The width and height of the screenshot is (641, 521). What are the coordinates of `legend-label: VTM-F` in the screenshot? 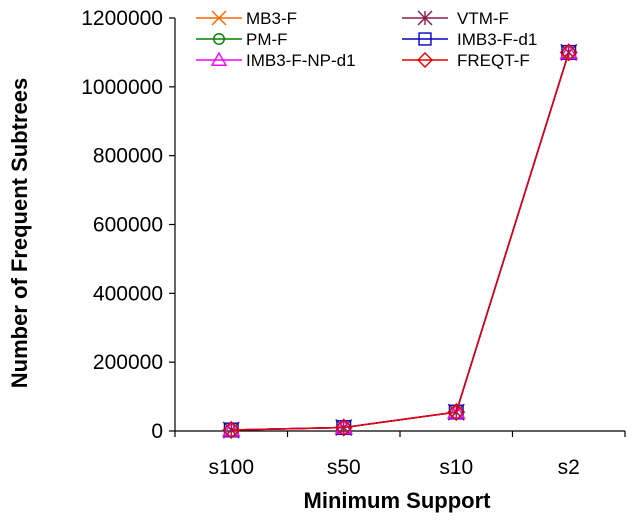 It's located at (483, 18).